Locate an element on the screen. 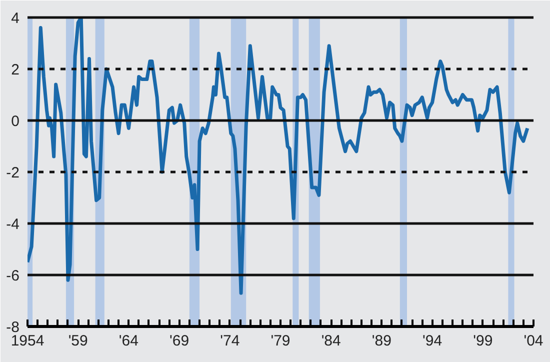 This screenshot has height=362, width=550. x-tick-label: '89 is located at coordinates (382, 341).